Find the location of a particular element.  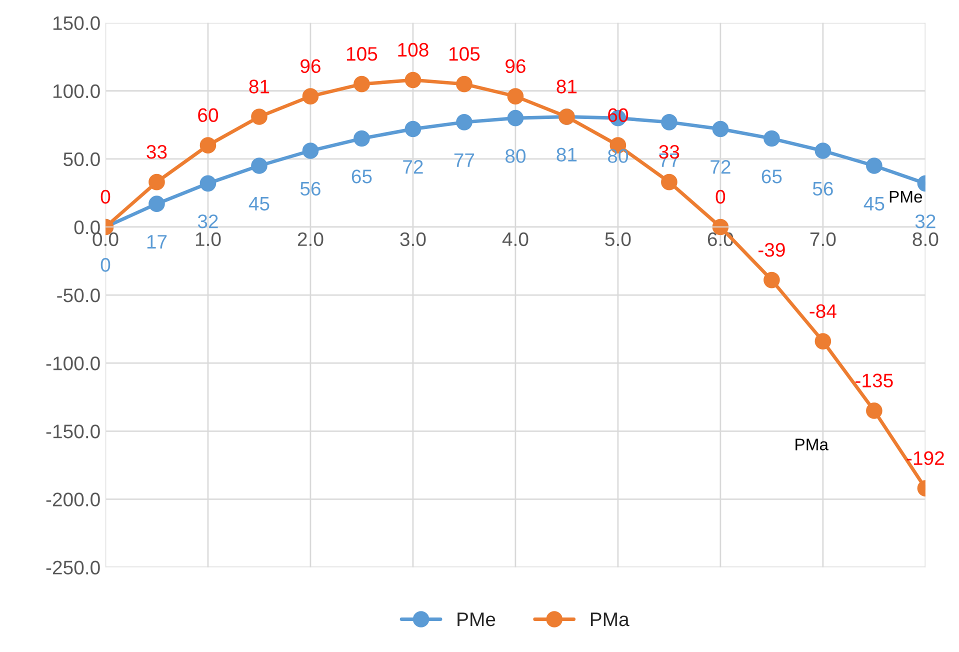

data-label: -84 is located at coordinates (823, 311).